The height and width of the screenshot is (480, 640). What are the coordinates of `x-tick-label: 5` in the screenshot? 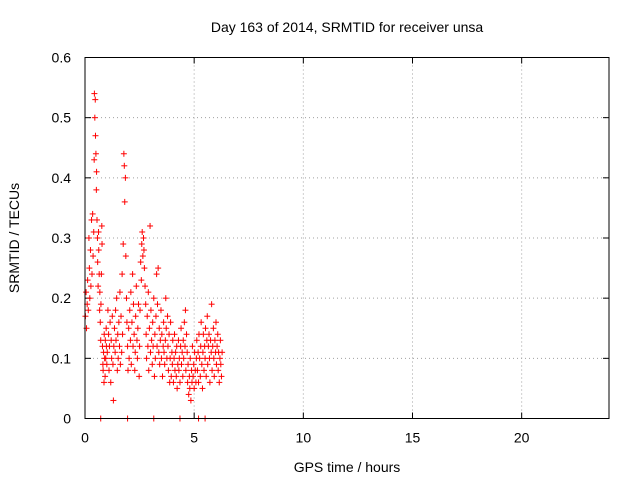 It's located at (194, 438).